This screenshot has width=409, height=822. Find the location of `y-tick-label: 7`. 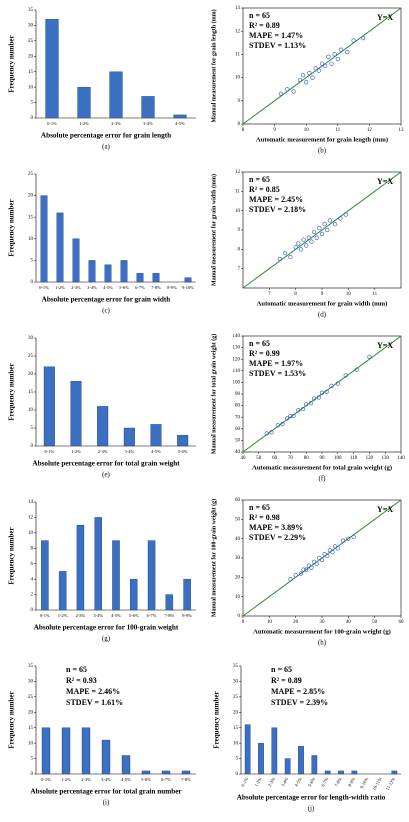

y-tick-label: 7 is located at coordinates (239, 269).